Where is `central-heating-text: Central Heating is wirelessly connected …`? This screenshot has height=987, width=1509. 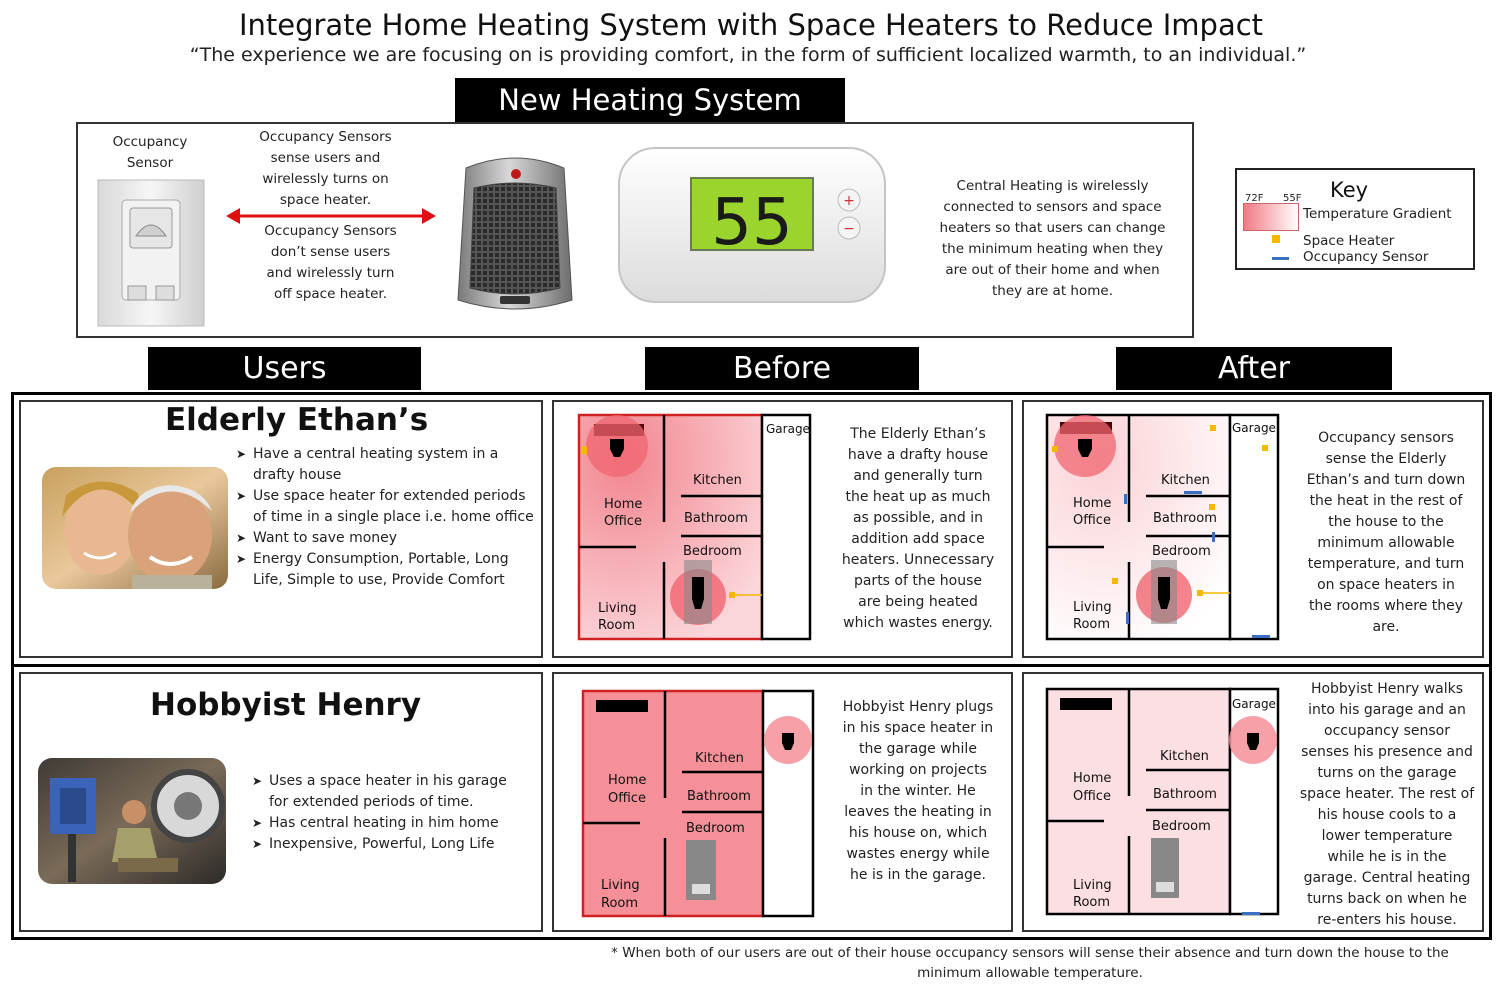 central-heating-text: Central Heating is wirelessly connected … is located at coordinates (1052, 238).